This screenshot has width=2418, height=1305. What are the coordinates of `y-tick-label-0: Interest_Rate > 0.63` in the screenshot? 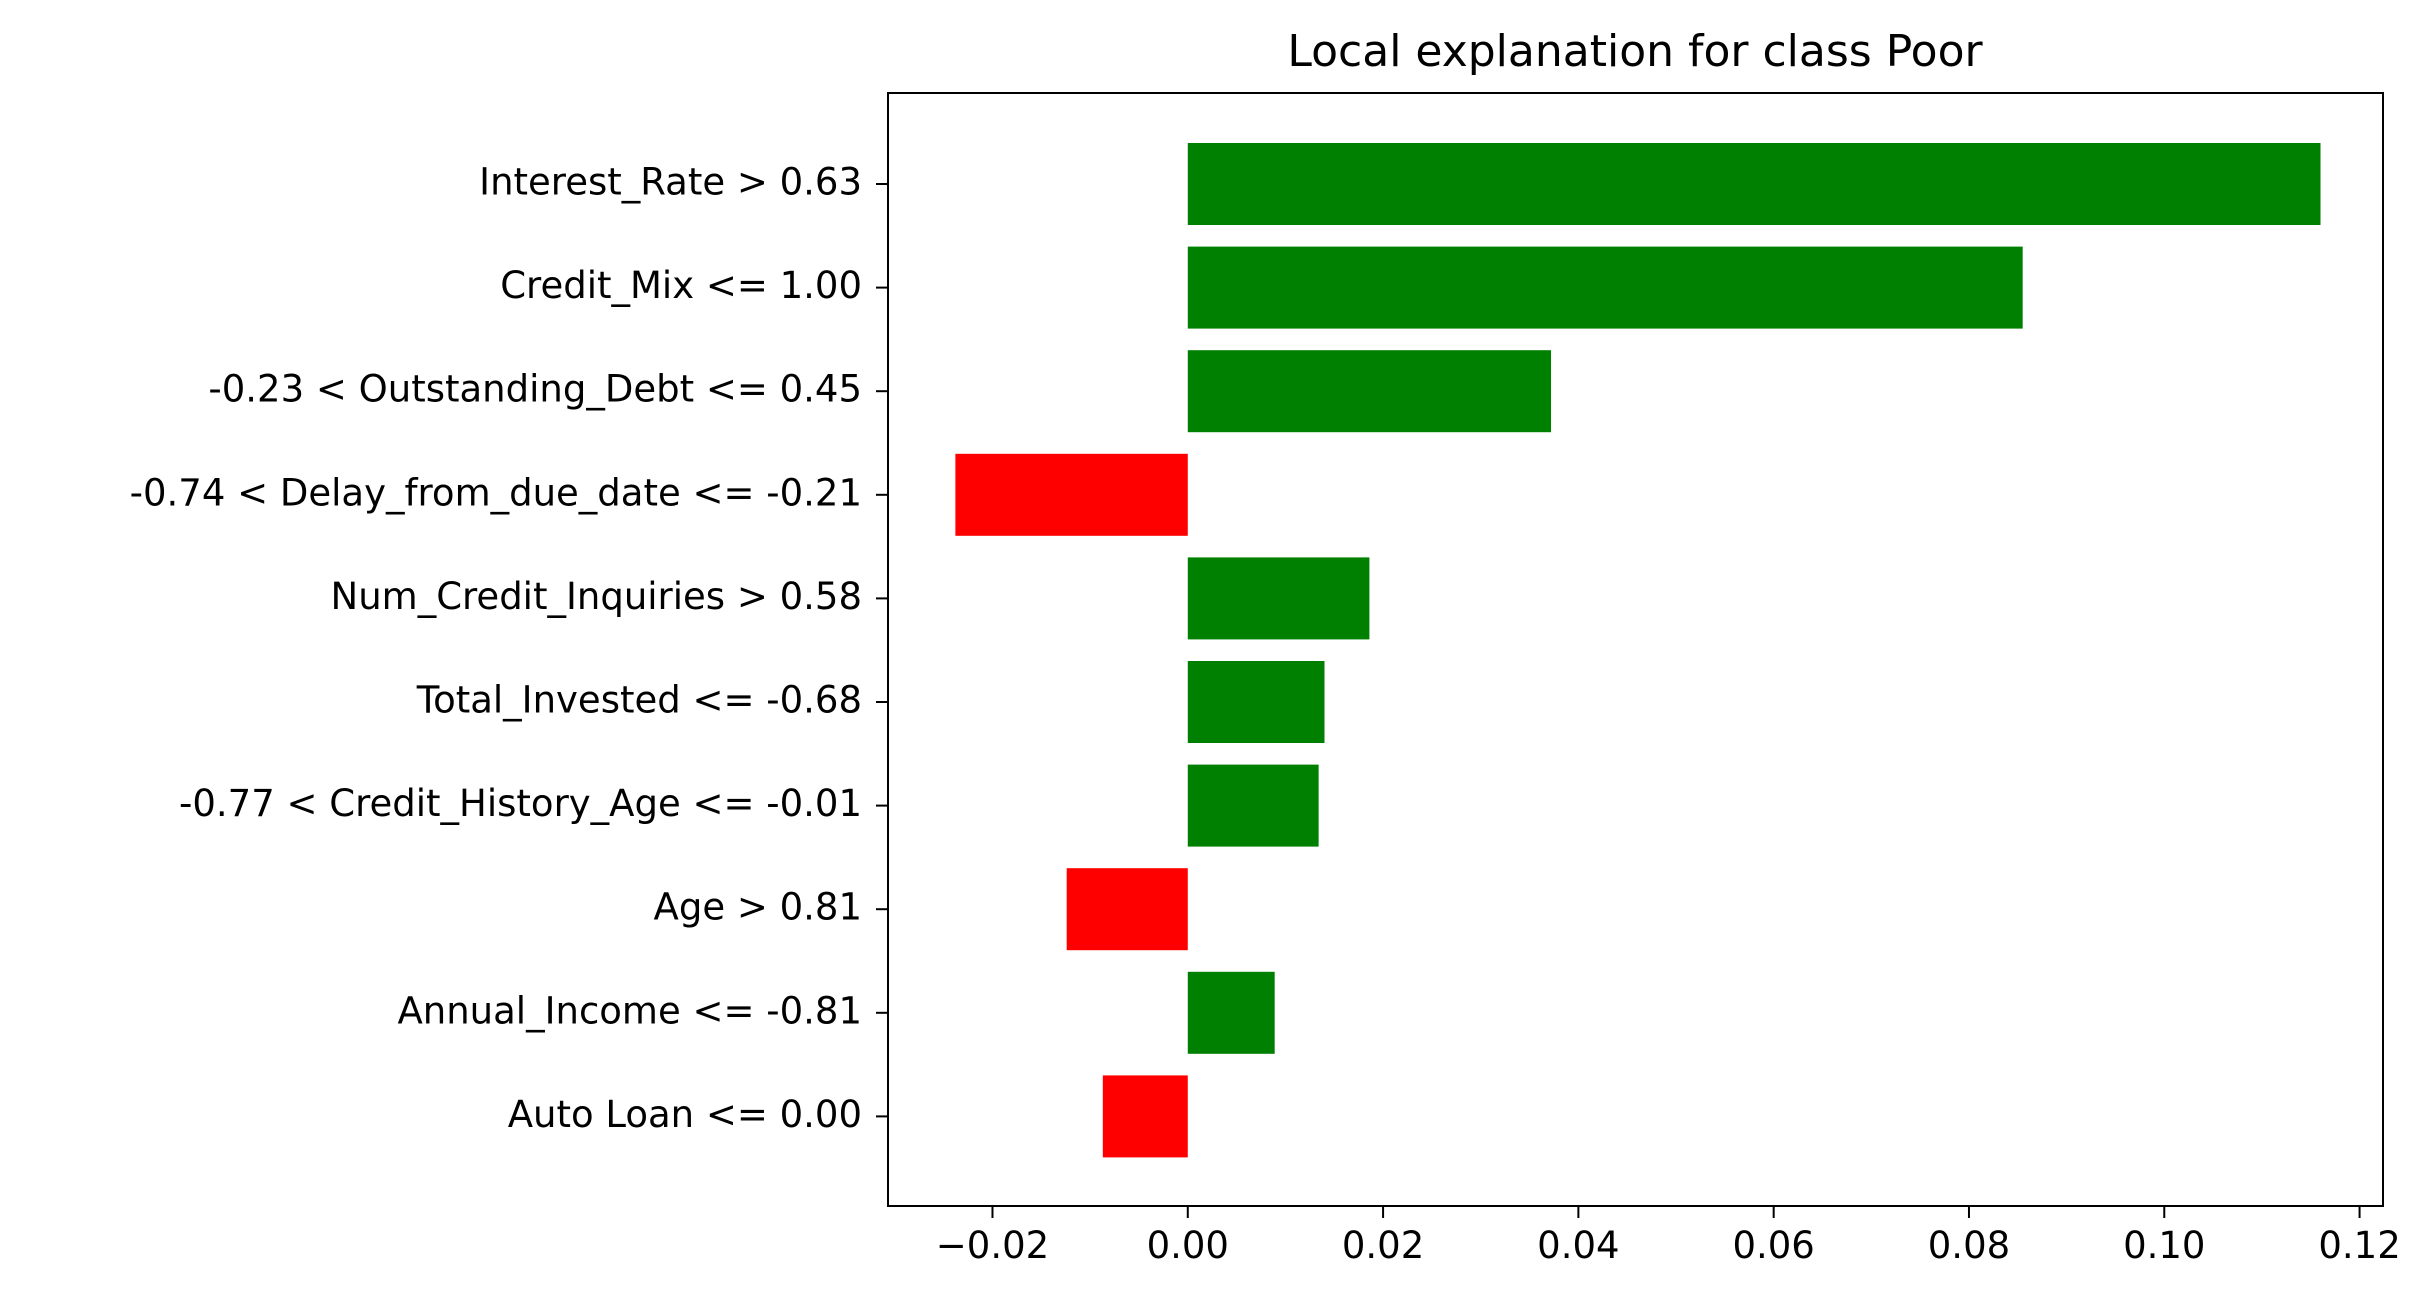 It's located at (670, 182).